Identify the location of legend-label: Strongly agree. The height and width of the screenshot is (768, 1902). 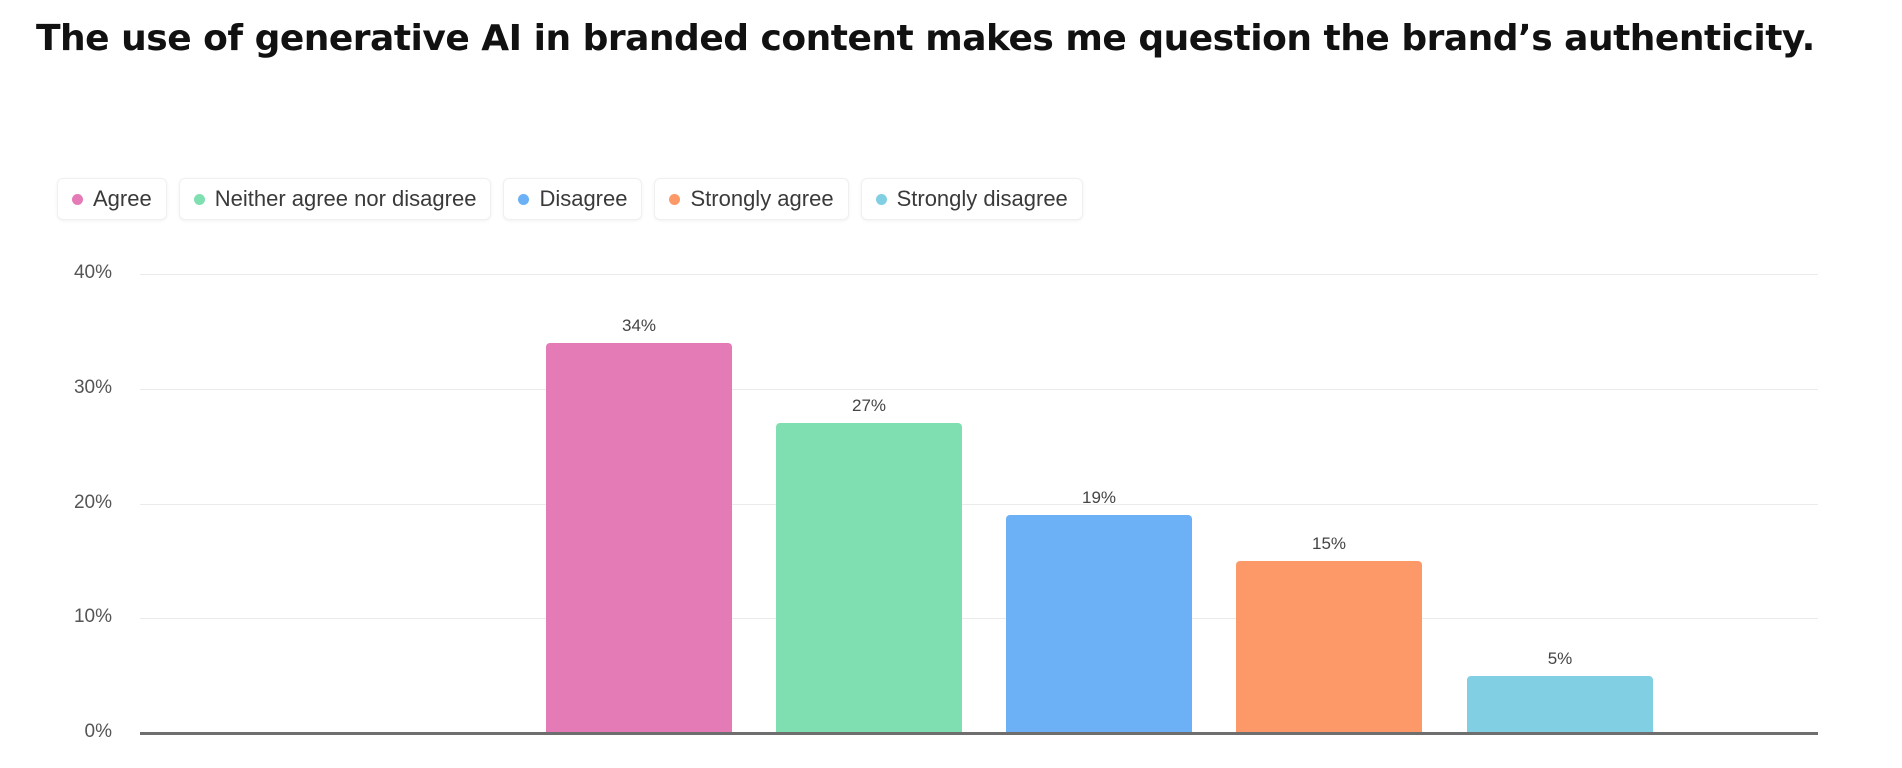
(762, 198).